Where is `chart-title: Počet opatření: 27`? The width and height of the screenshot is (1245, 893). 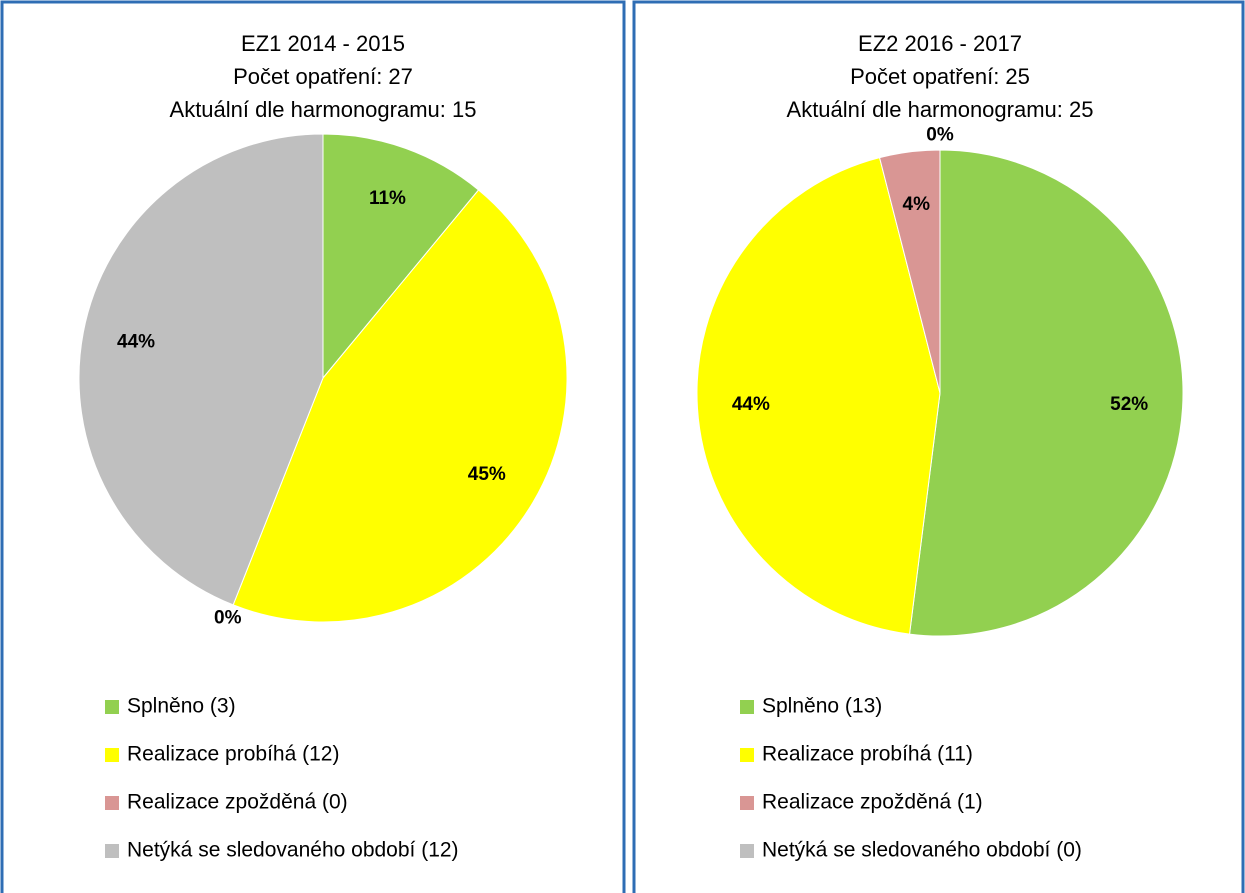 chart-title: Počet opatření: 27 is located at coordinates (323, 76).